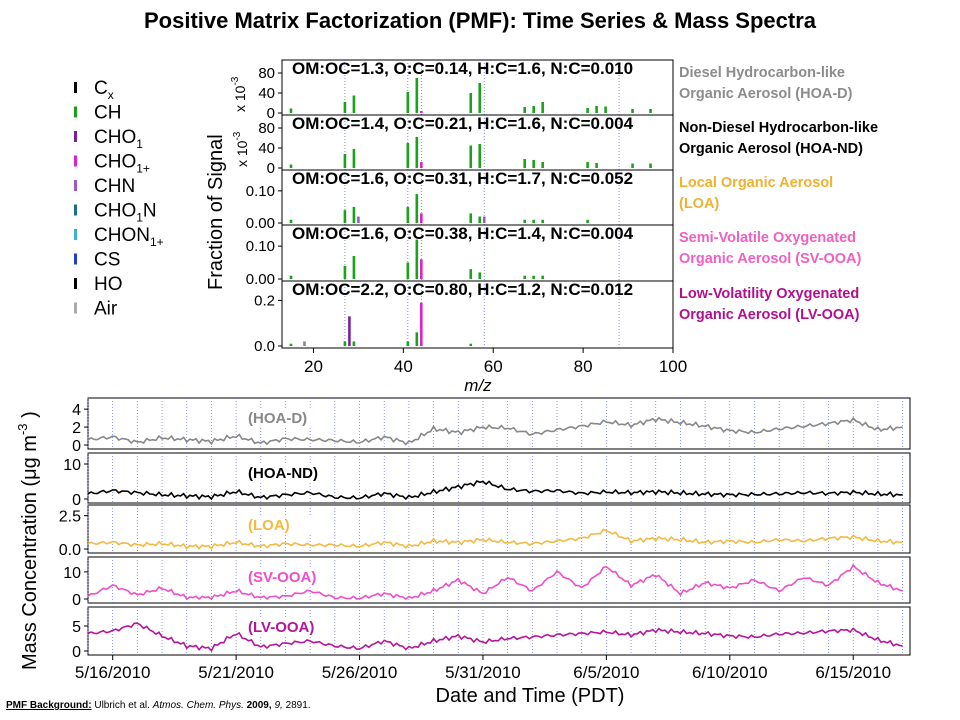  What do you see at coordinates (484, 219) in the screenshot?
I see `spectrum-bar-mz58` at bounding box center [484, 219].